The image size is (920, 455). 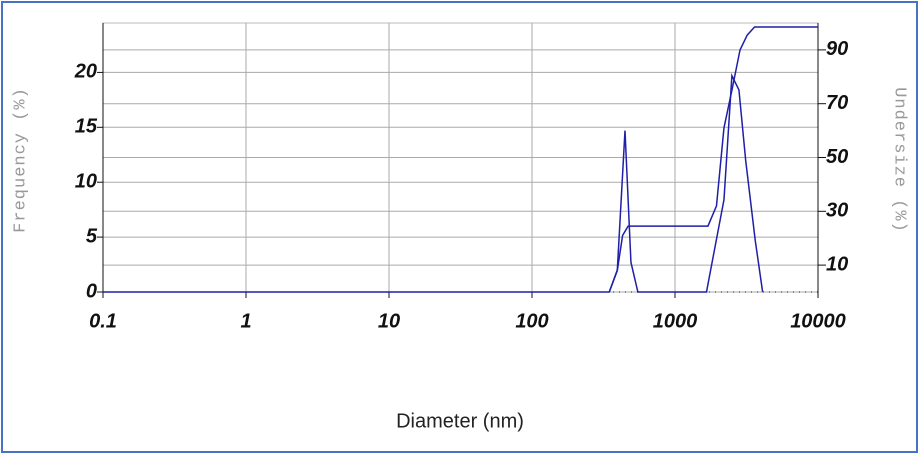 I want to click on series-line, so click(x=713, y=159).